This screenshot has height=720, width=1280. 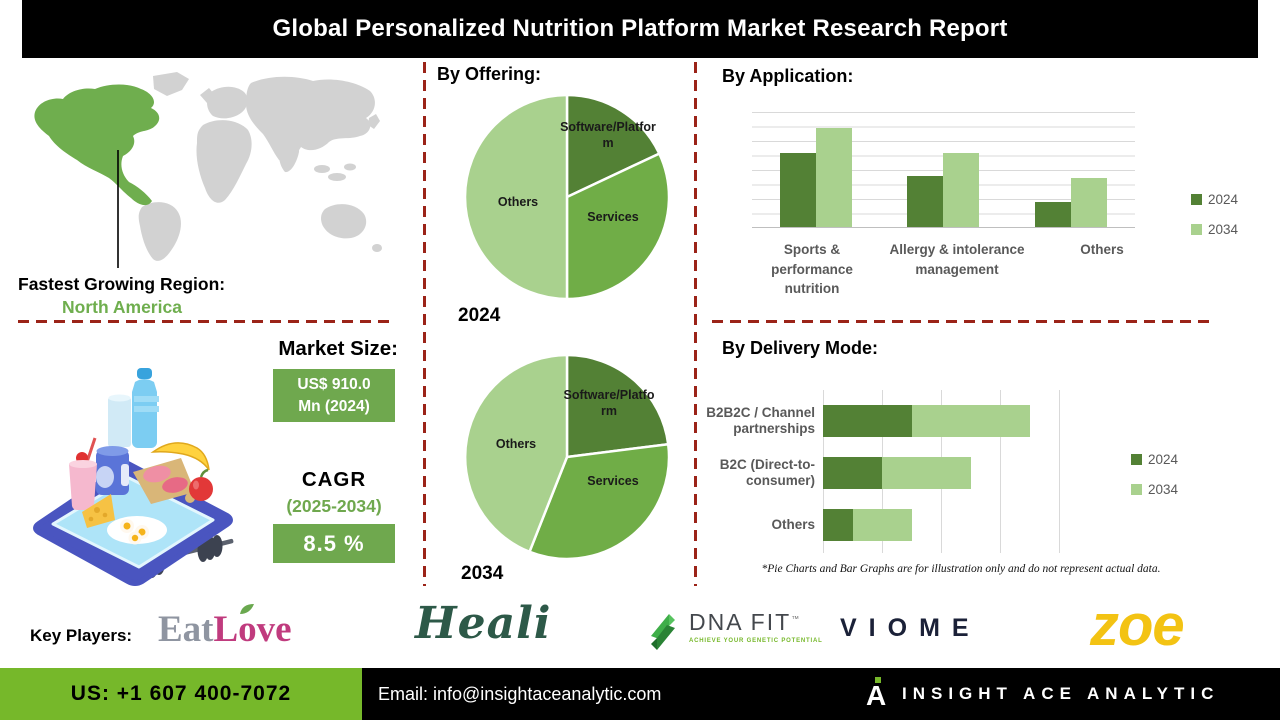 What do you see at coordinates (1154, 474) in the screenshot?
I see `delivery-legend: 2024 2034` at bounding box center [1154, 474].